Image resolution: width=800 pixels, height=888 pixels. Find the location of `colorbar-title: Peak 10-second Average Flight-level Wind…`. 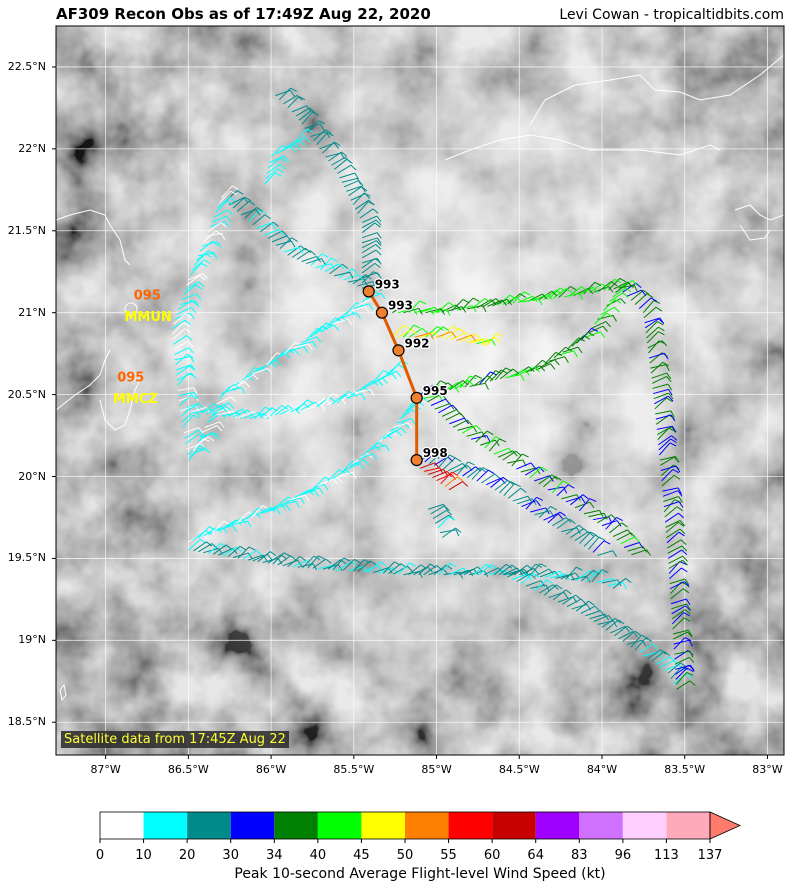

colorbar-title: Peak 10-second Average Flight-level Wind… is located at coordinates (420, 874).